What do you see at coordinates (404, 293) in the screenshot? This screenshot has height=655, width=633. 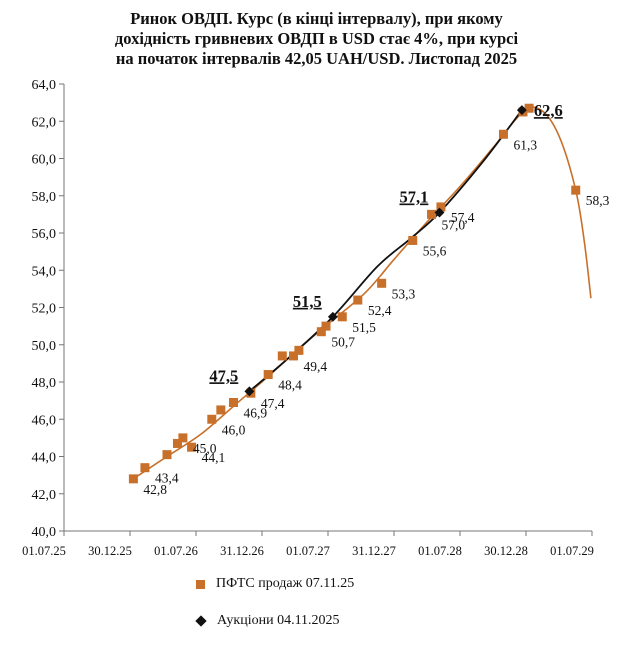 I see `pfts-point-label: 53,3` at bounding box center [404, 293].